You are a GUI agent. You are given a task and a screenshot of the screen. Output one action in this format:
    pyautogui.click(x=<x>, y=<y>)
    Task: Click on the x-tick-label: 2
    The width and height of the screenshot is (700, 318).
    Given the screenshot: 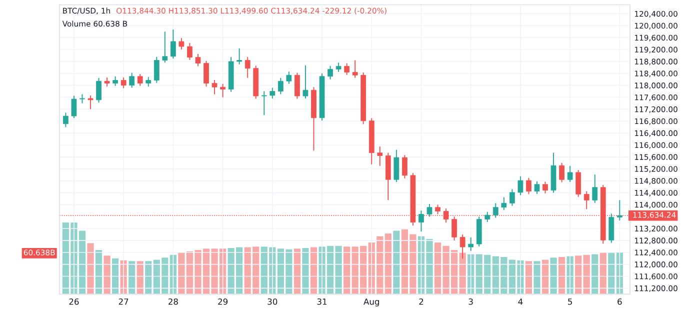 What is the action you would take?
    pyautogui.click(x=421, y=301)
    